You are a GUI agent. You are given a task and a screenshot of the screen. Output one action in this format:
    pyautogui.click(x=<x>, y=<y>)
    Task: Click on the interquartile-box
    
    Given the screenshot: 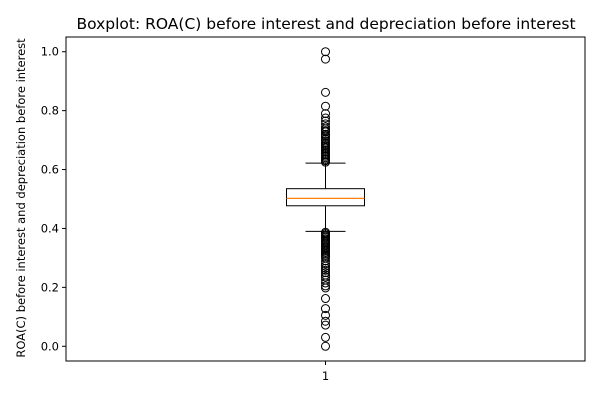 What is the action you would take?
    pyautogui.click(x=325, y=197)
    